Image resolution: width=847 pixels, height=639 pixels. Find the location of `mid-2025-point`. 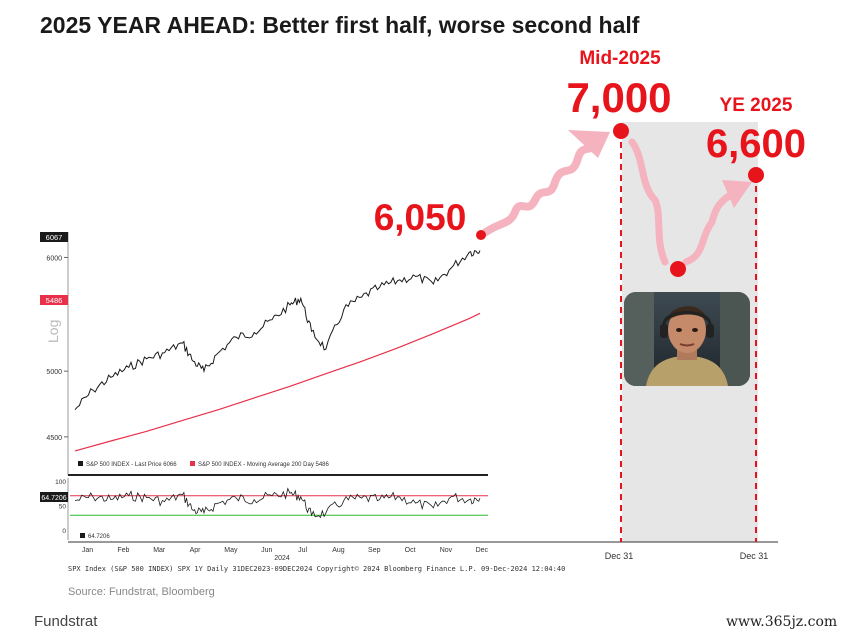

mid-2025-point is located at coordinates (621, 131).